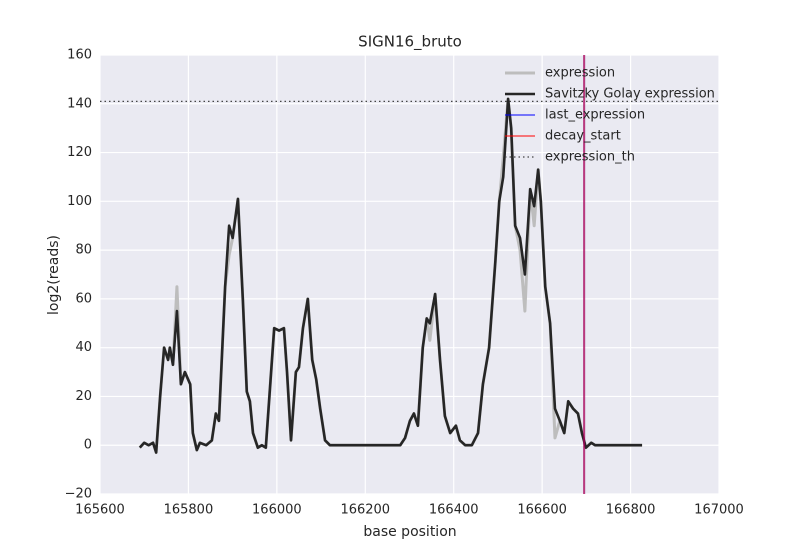 The image size is (800, 550). What do you see at coordinates (277, 510) in the screenshot?
I see `x-tick-label: 166000` at bounding box center [277, 510].